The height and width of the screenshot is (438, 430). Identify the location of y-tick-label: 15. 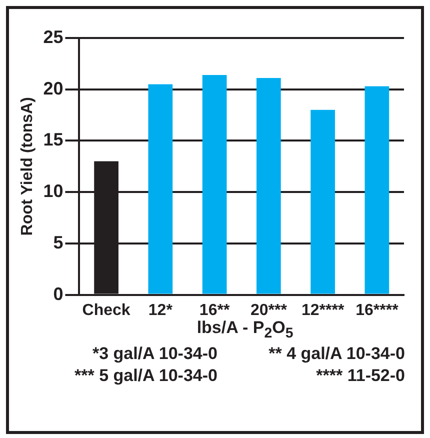
(53, 140).